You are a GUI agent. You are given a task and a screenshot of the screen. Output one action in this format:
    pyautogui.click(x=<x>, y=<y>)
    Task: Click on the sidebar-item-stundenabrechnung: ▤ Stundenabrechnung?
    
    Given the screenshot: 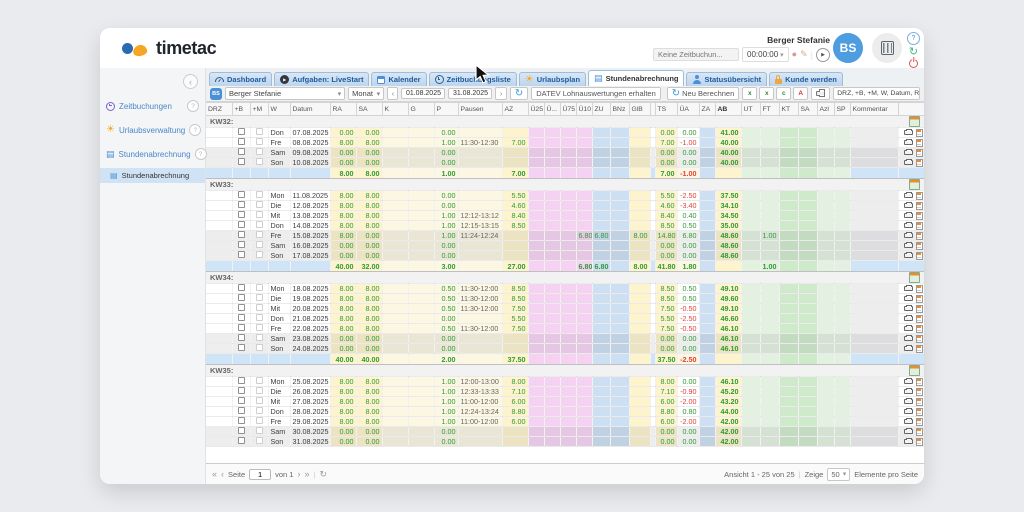 What is the action you would take?
    pyautogui.click(x=153, y=154)
    